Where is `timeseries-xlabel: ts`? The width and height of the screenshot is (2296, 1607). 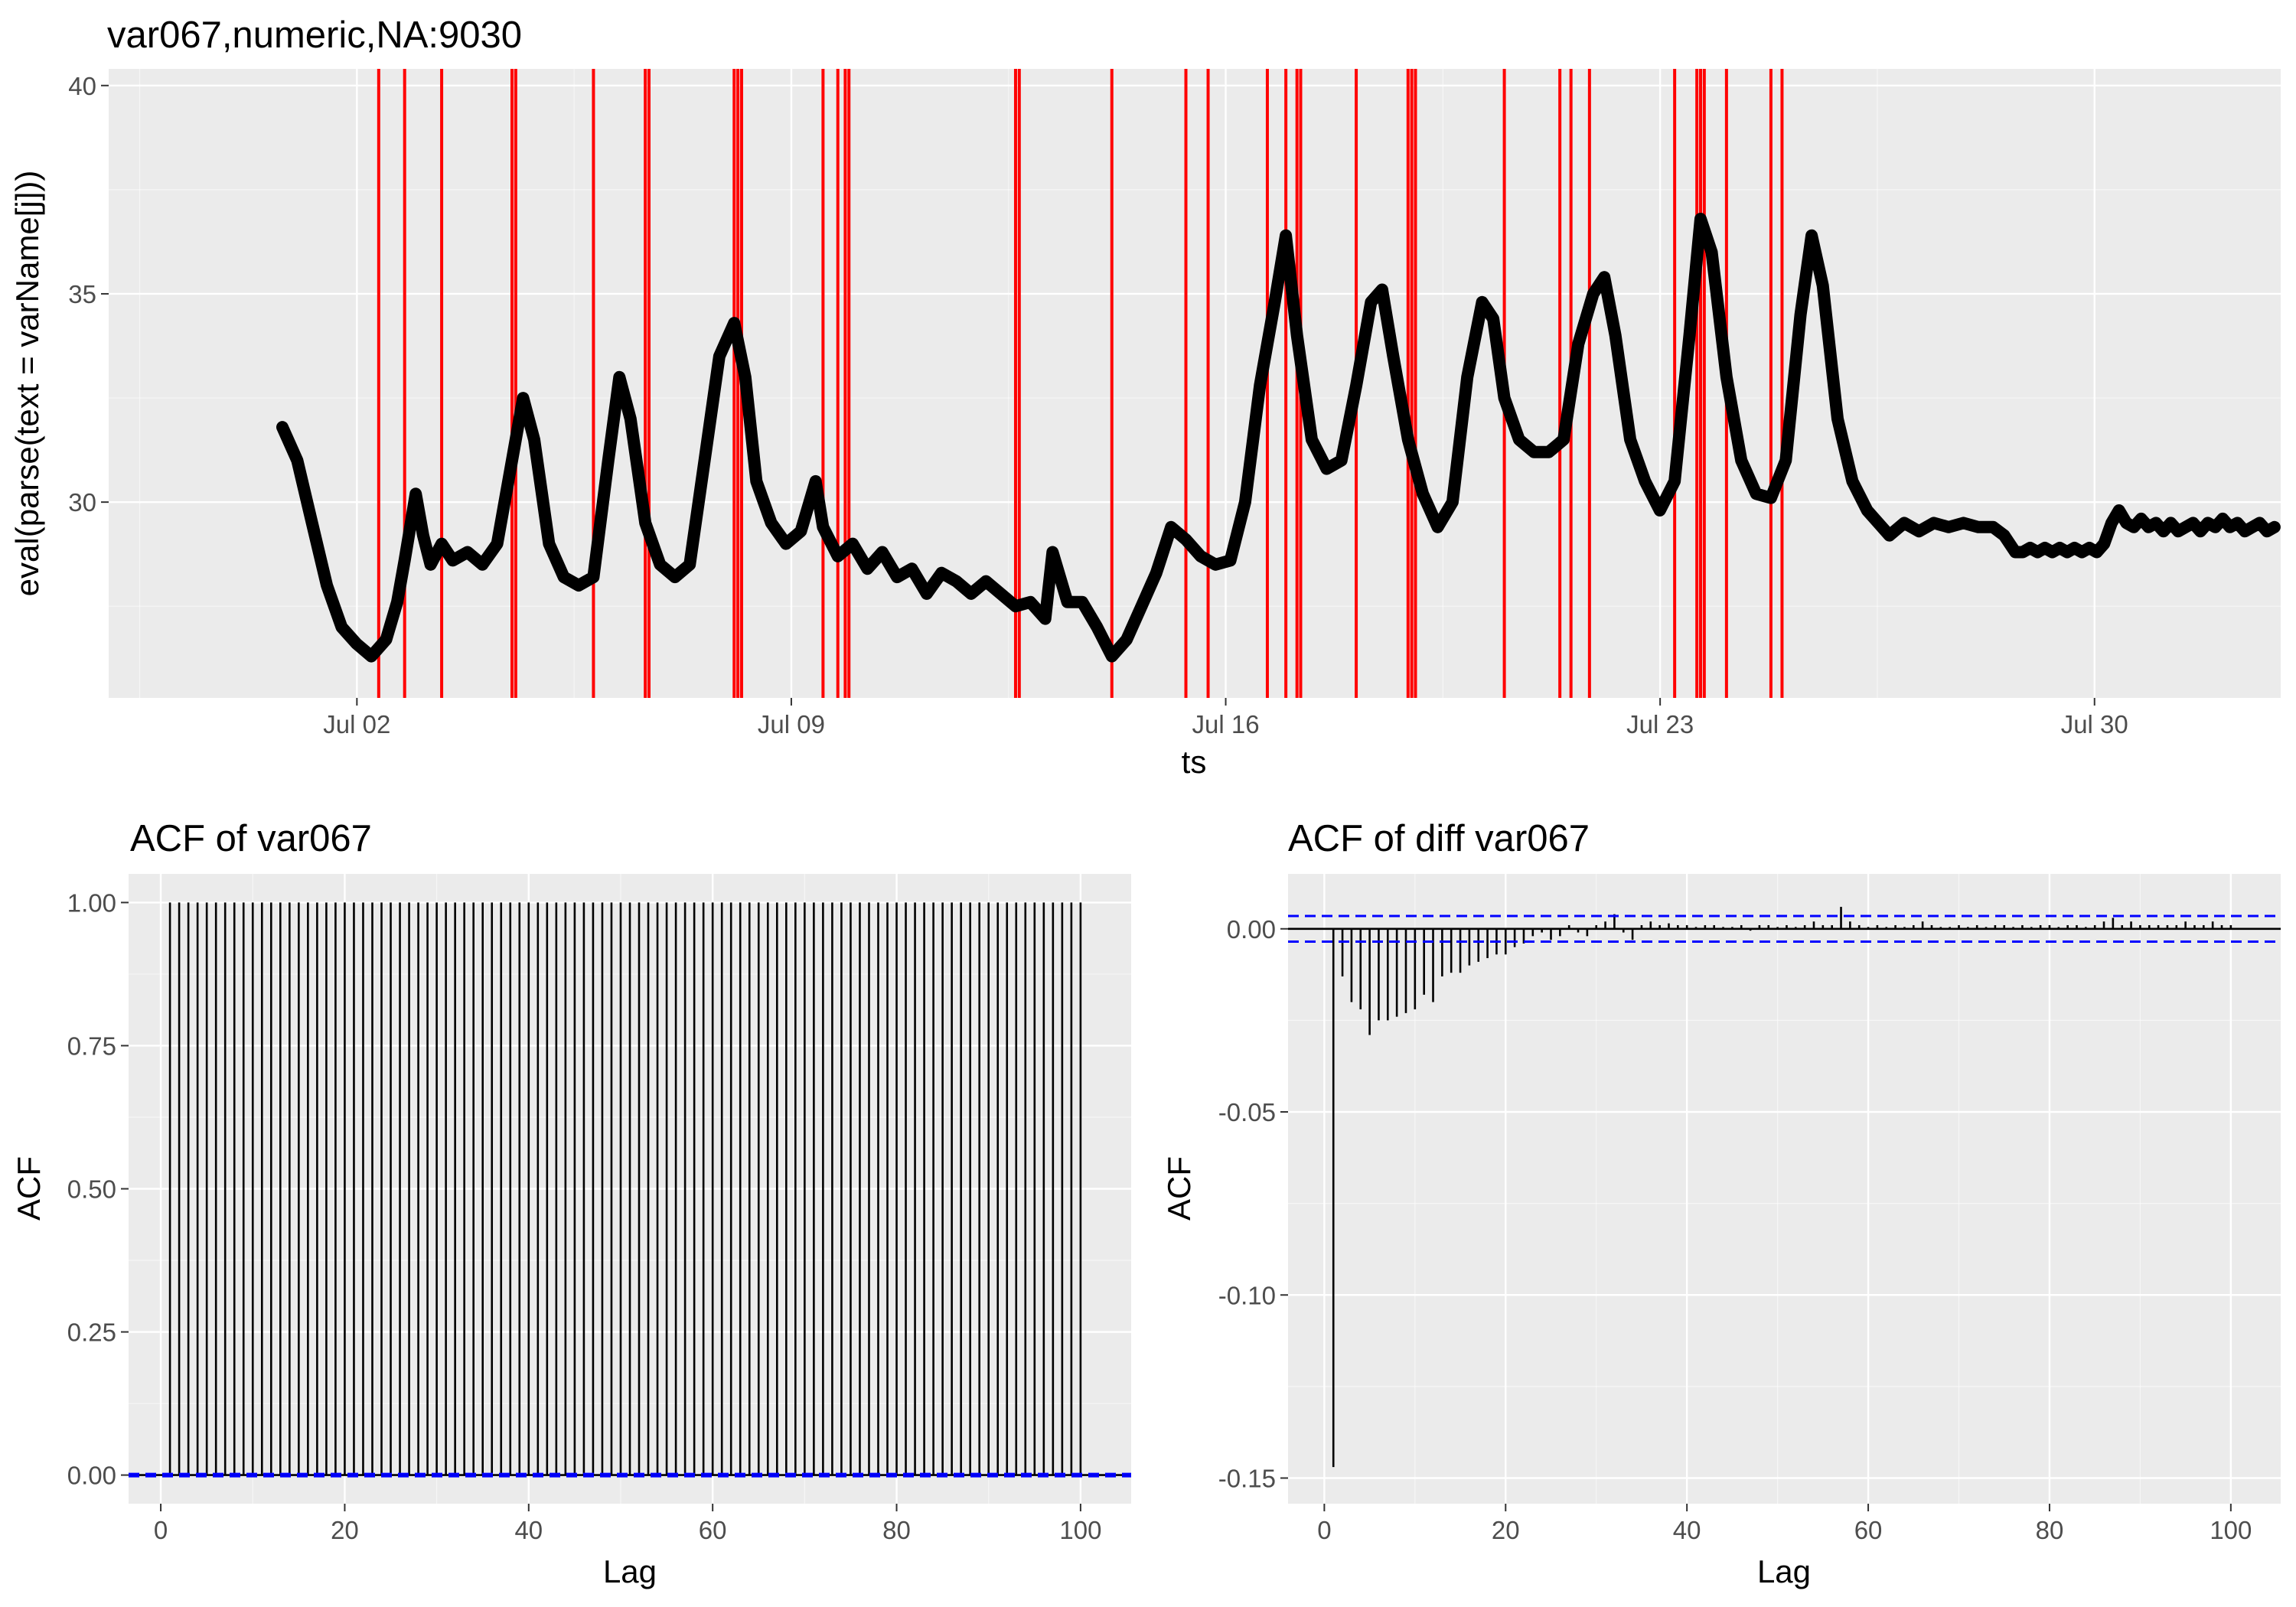
timeseries-xlabel: ts is located at coordinates (1194, 762).